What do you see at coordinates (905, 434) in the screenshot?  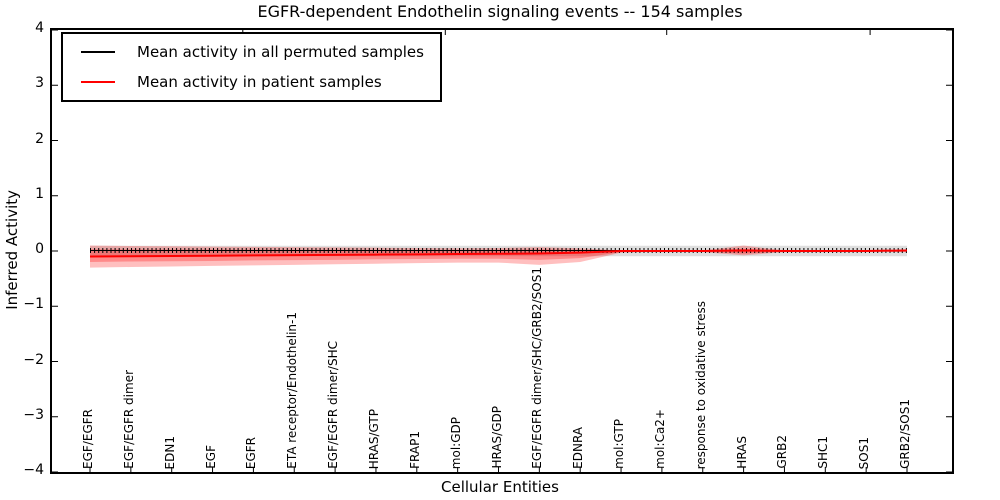 I see `xtick-label: GRB2/SOS1` at bounding box center [905, 434].